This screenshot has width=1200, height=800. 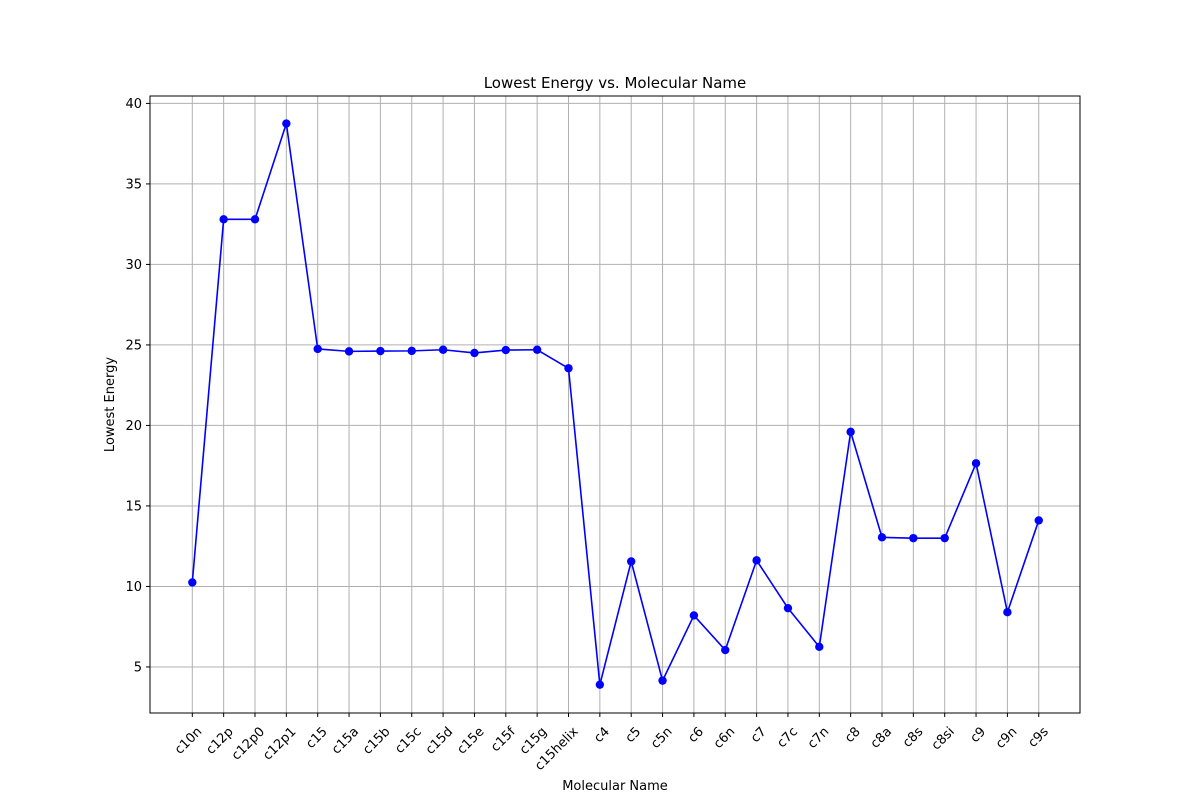 I want to click on x-tick-label: c7c, so click(x=787, y=737).